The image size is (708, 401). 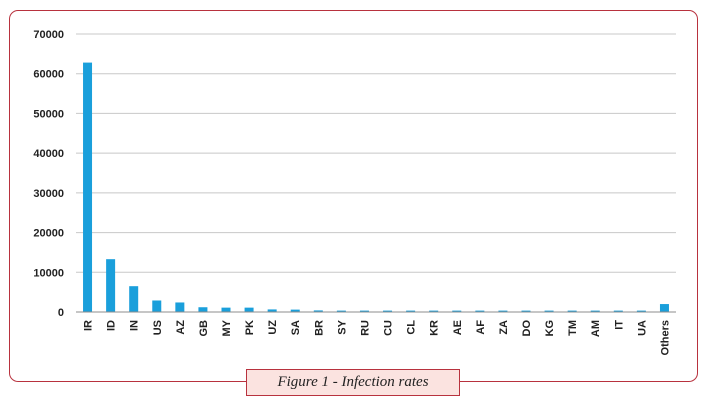 I want to click on x-tick-label: AM, so click(x=596, y=328).